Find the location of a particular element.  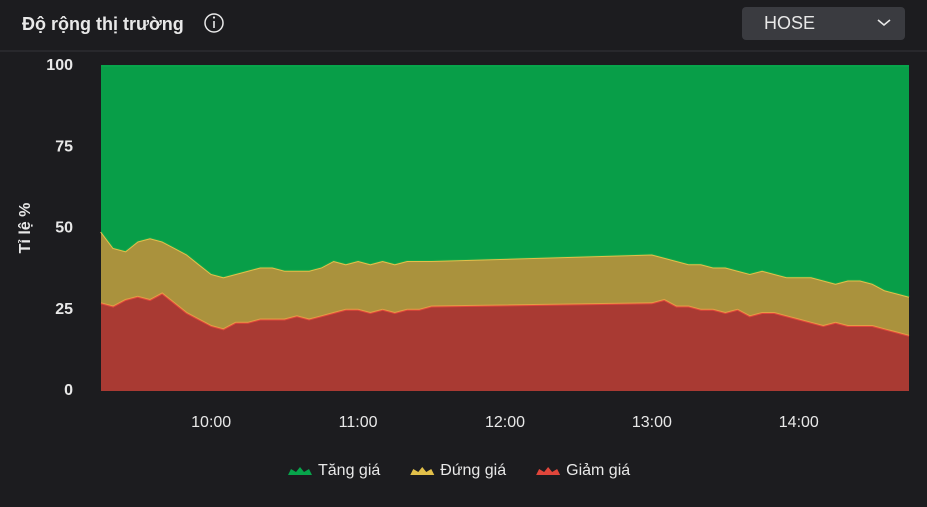

x-tick-label: 11:00 is located at coordinates (358, 422).